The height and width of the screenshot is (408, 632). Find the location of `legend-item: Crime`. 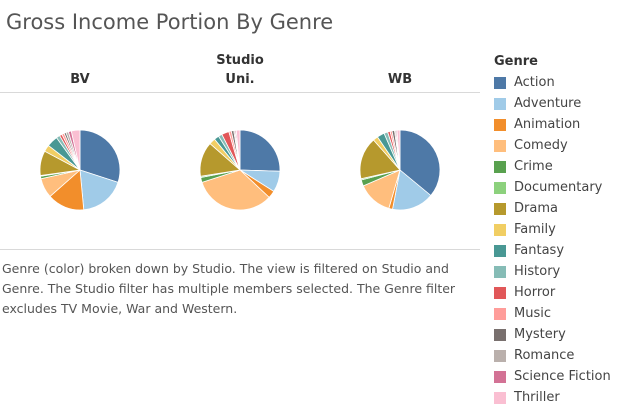

legend-item: Crime is located at coordinates (562, 166).